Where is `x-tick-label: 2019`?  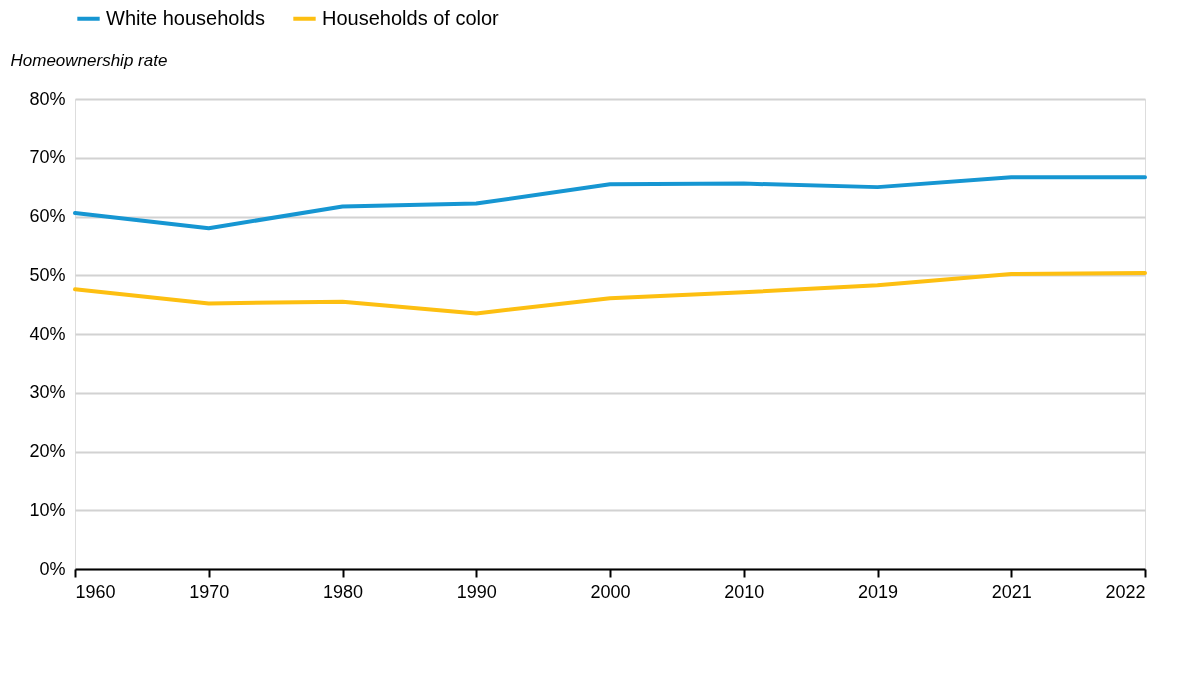
x-tick-label: 2019 is located at coordinates (878, 591).